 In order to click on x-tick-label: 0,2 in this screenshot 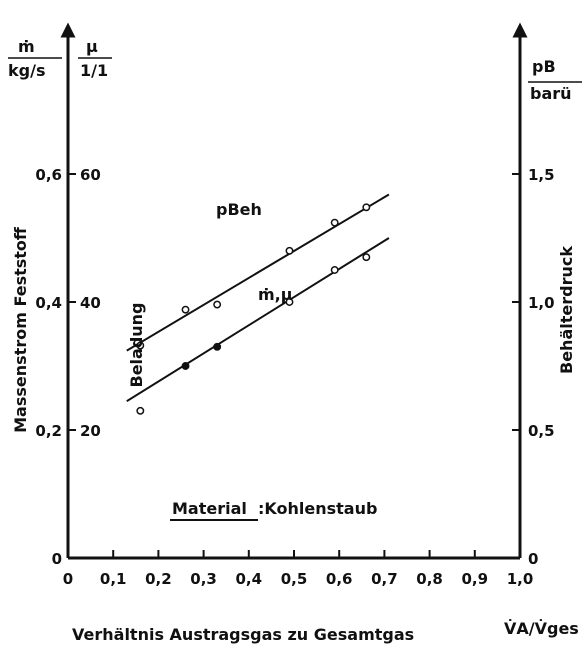, I will do `click(158, 579)`.